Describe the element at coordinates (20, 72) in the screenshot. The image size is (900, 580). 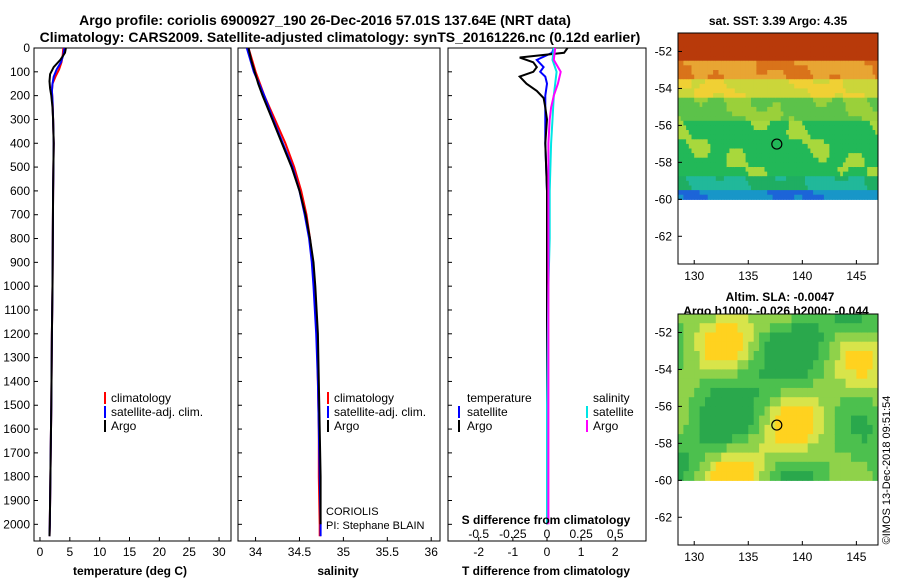
I see `depth-tick-label: 100` at that location.